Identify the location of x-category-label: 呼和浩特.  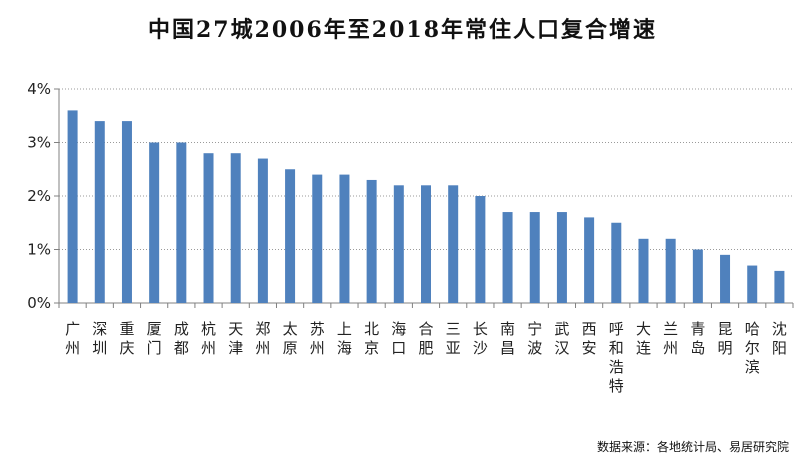
(616, 357).